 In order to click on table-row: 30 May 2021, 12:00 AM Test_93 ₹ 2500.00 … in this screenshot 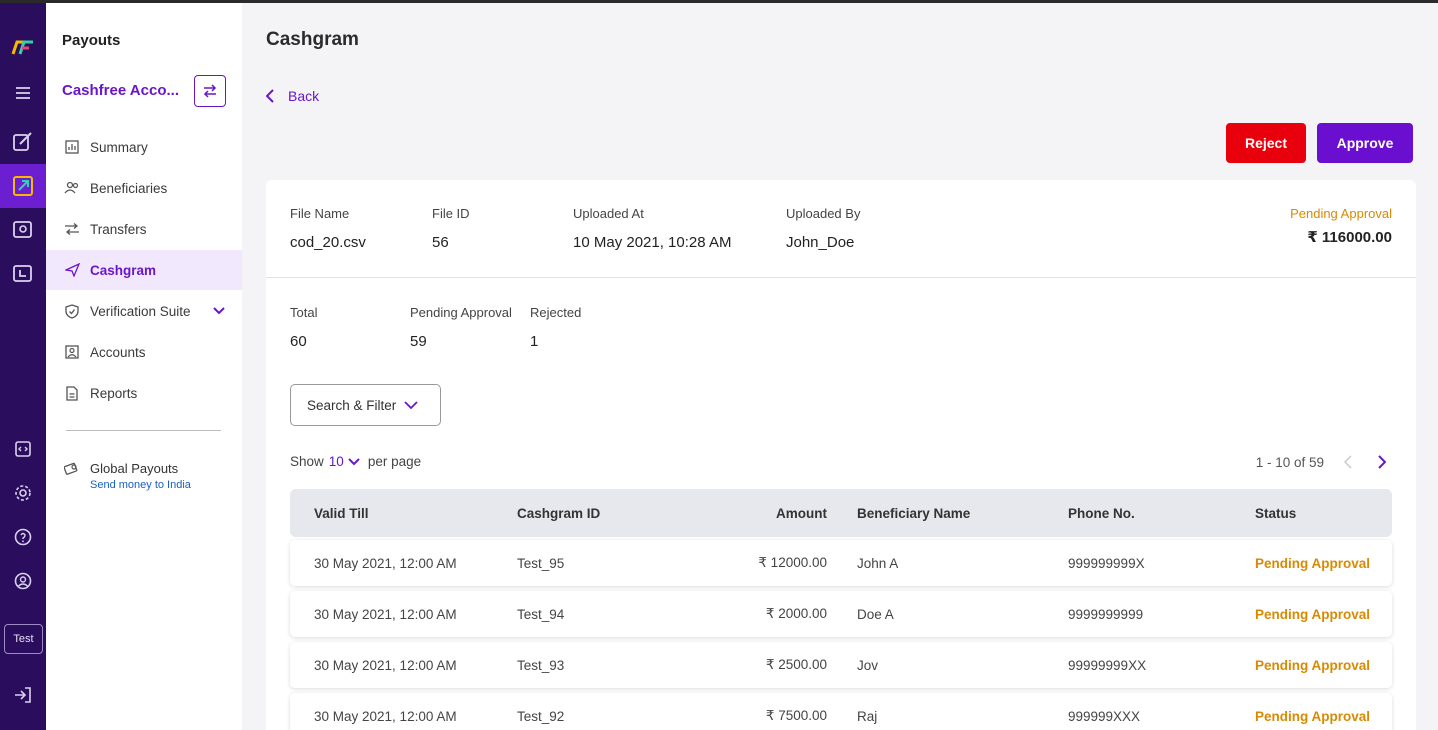, I will do `click(841, 665)`.